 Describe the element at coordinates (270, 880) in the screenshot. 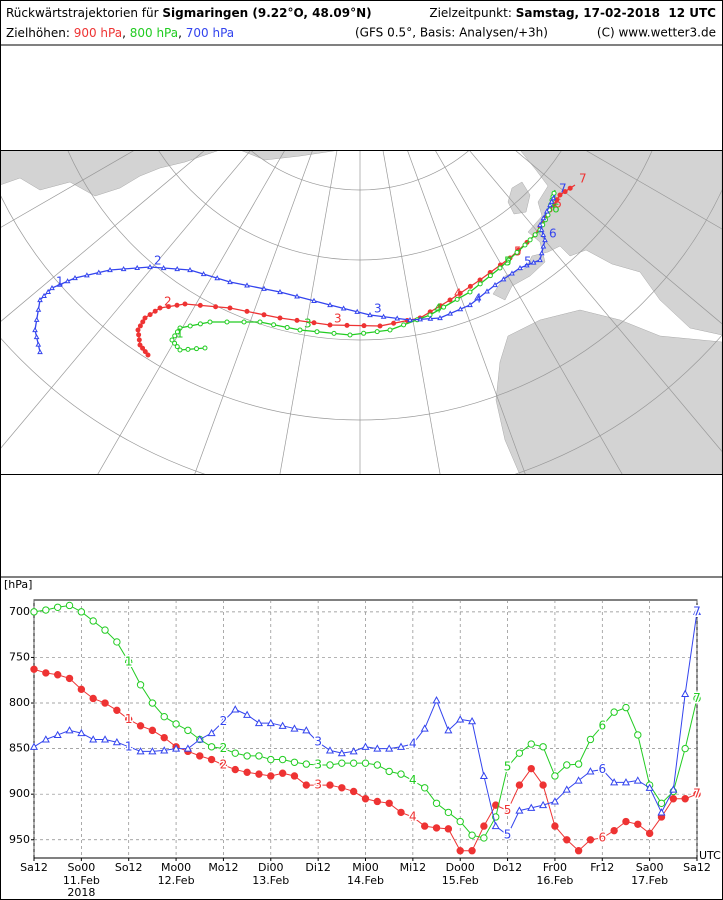

I see `date-label: 13.Feb` at that location.